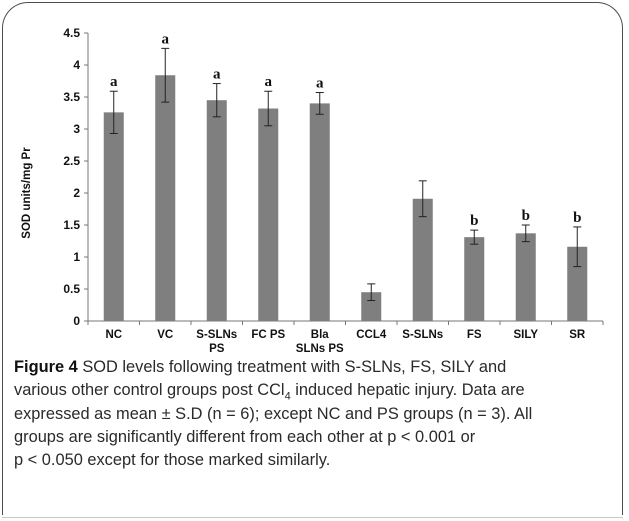 Image resolution: width=629 pixels, height=521 pixels. Describe the element at coordinates (320, 335) in the screenshot. I see `x-tick-label: Bla` at that location.